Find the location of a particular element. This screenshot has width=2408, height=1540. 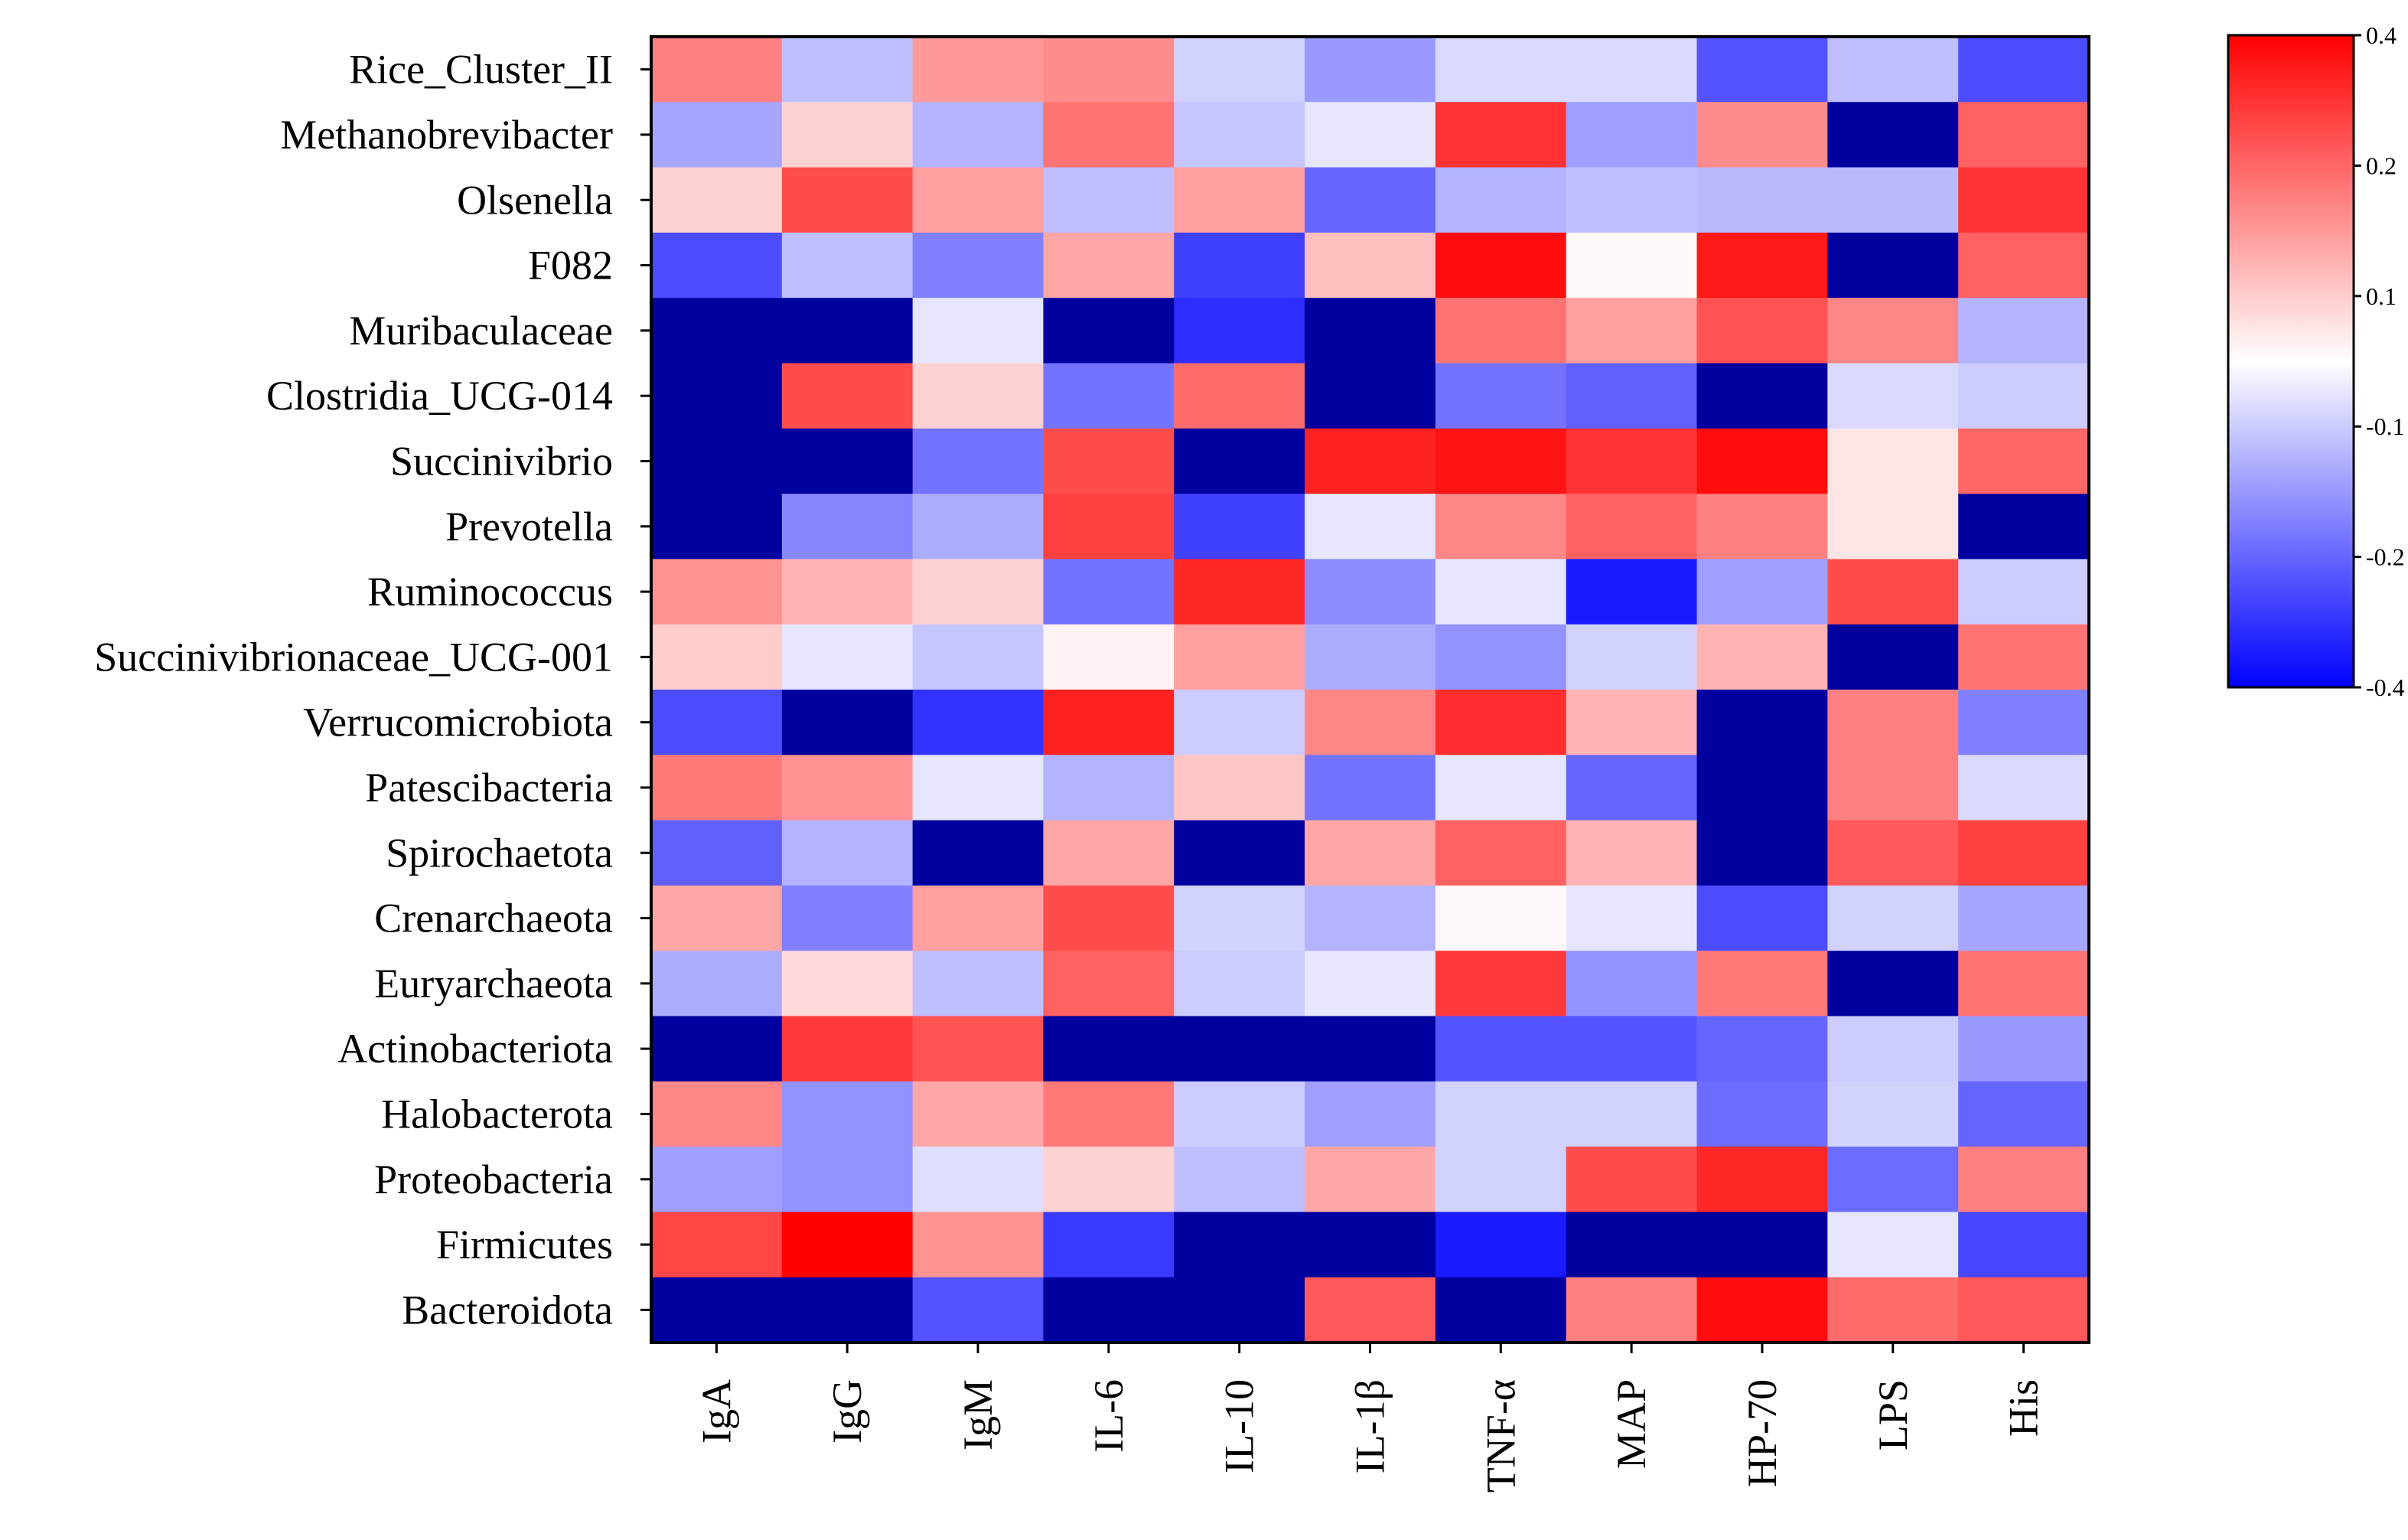

row-label: Clostridia_UCG-014 is located at coordinates (439, 396).